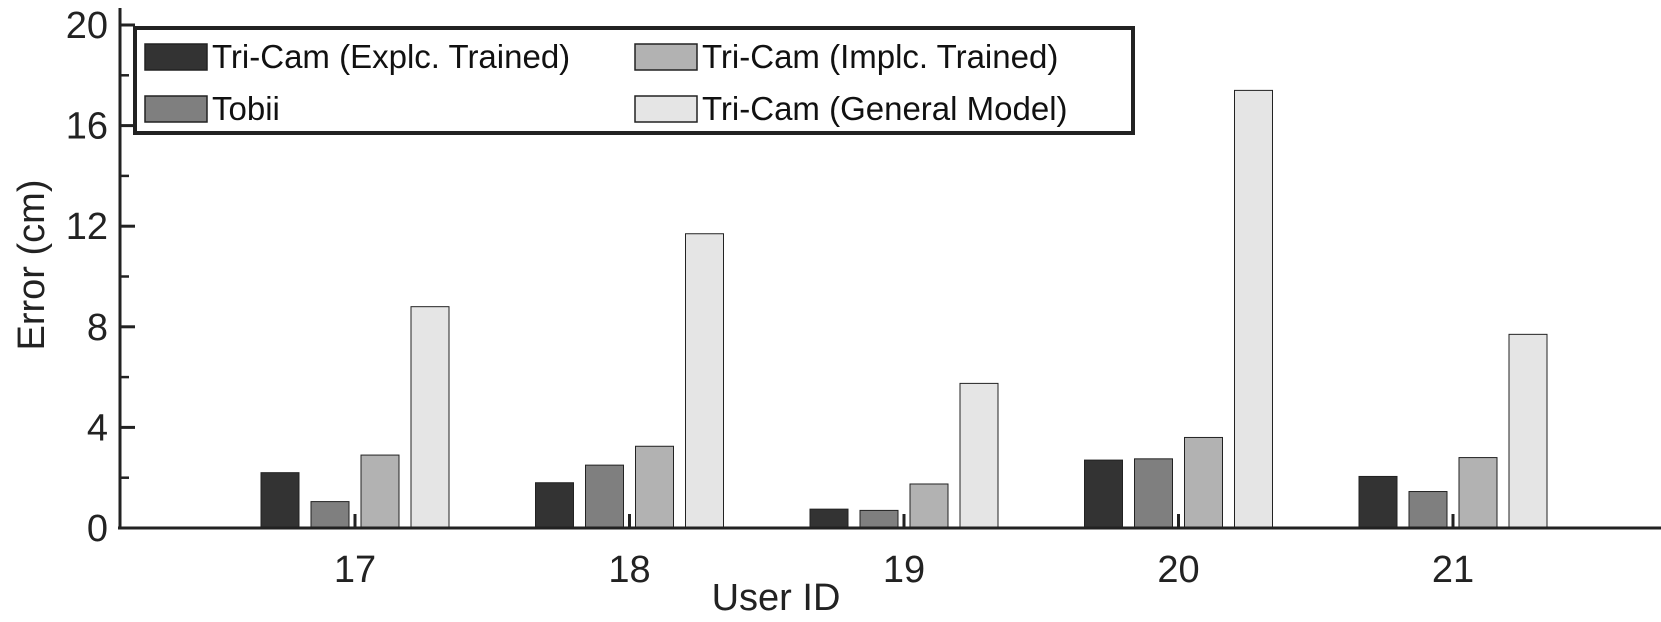 Image resolution: width=1661 pixels, height=622 pixels. What do you see at coordinates (87, 227) in the screenshot?
I see `y-tick-label: 12` at bounding box center [87, 227].